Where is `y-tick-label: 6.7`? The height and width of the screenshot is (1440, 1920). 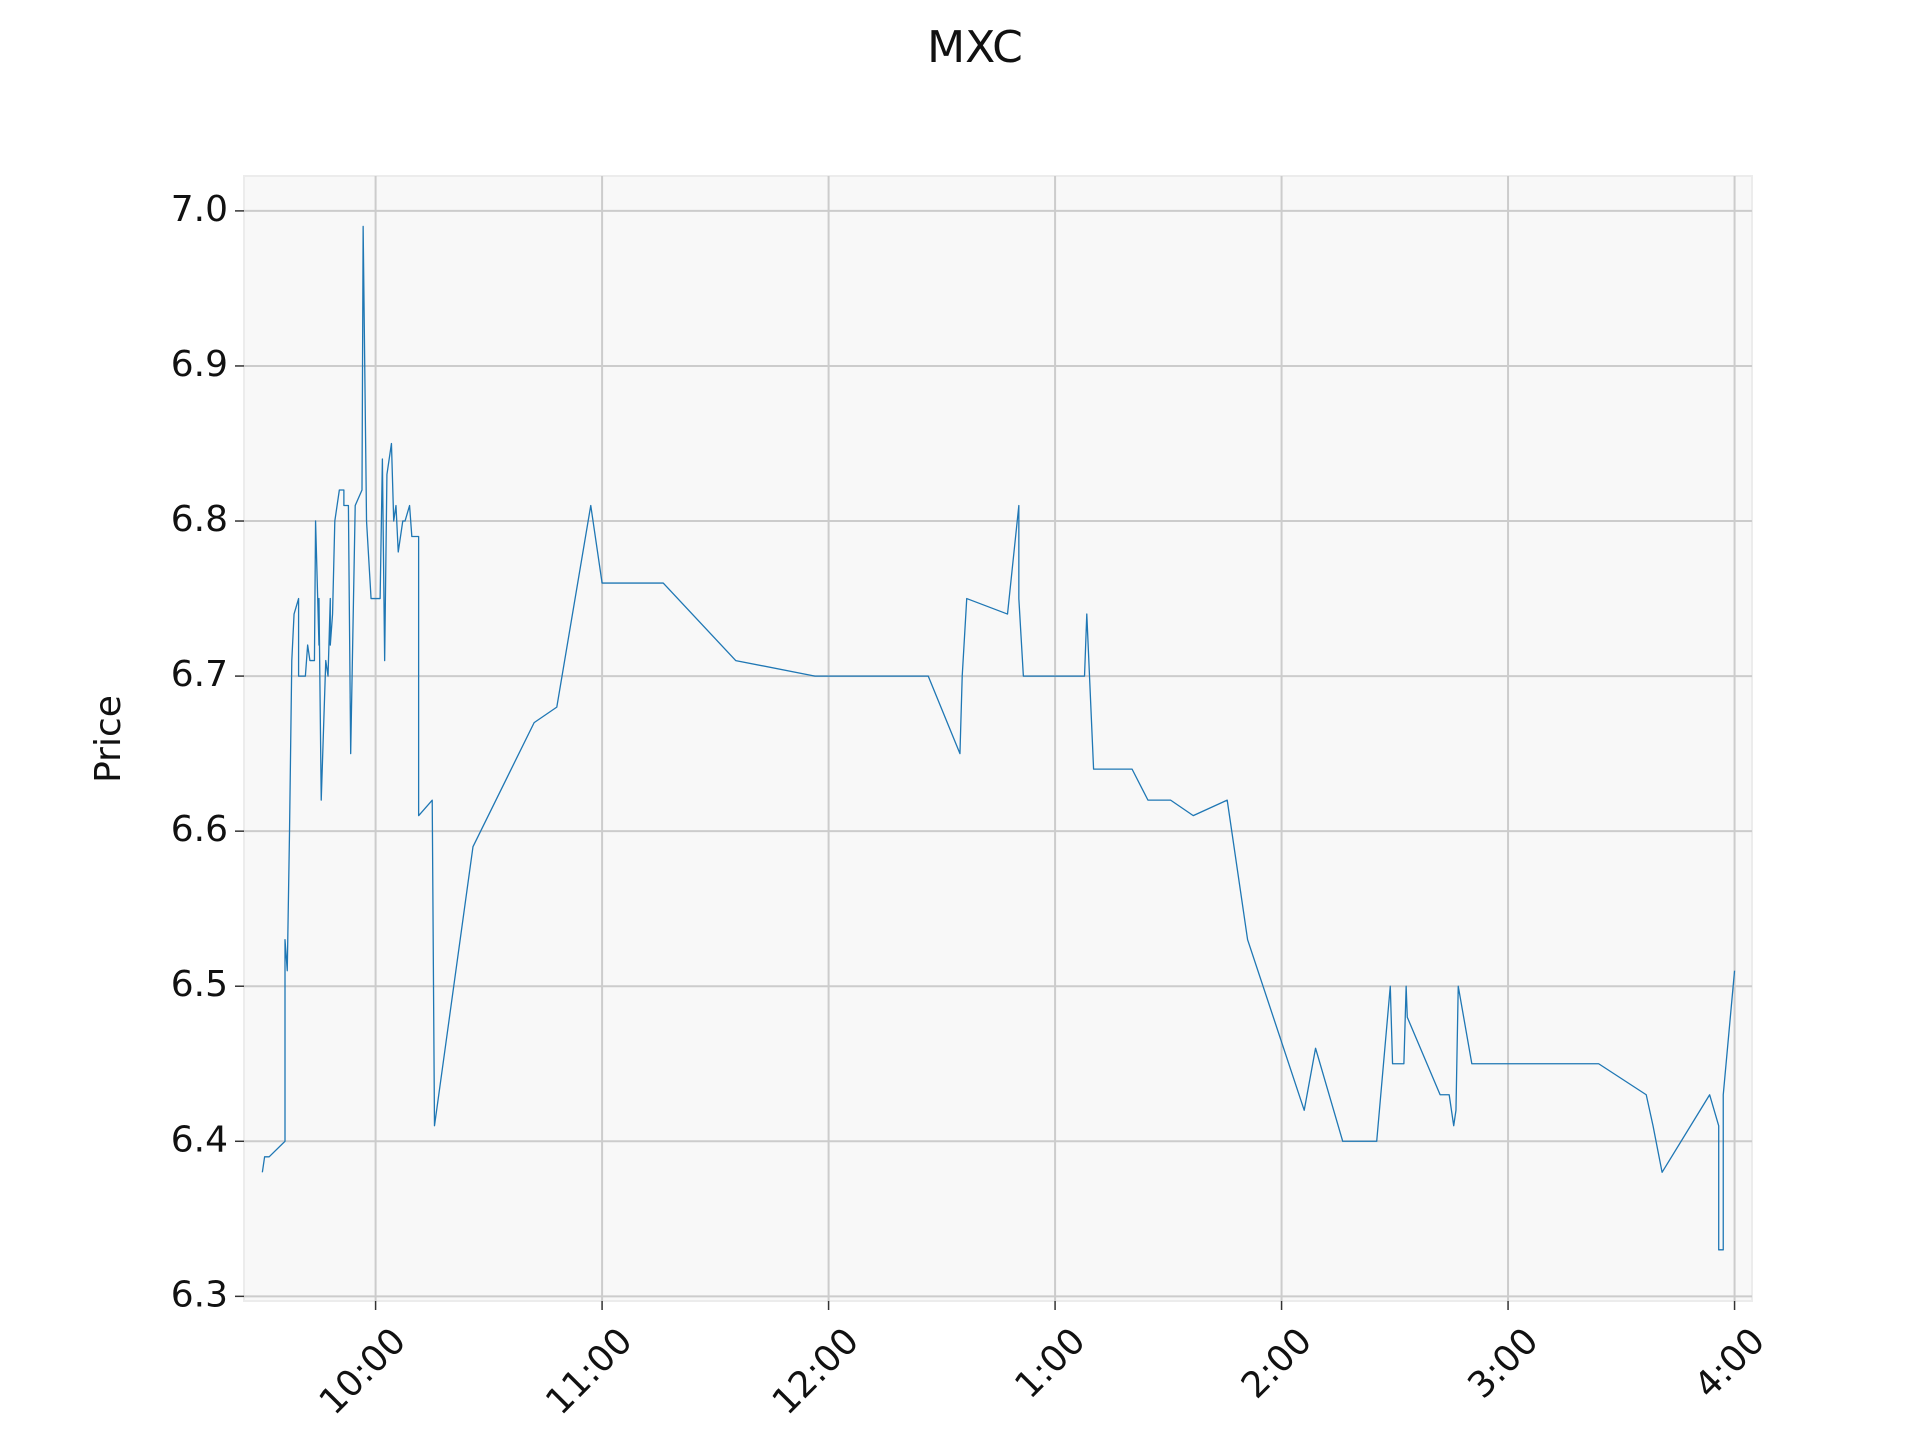
y-tick-label: 6.7 is located at coordinates (199, 674).